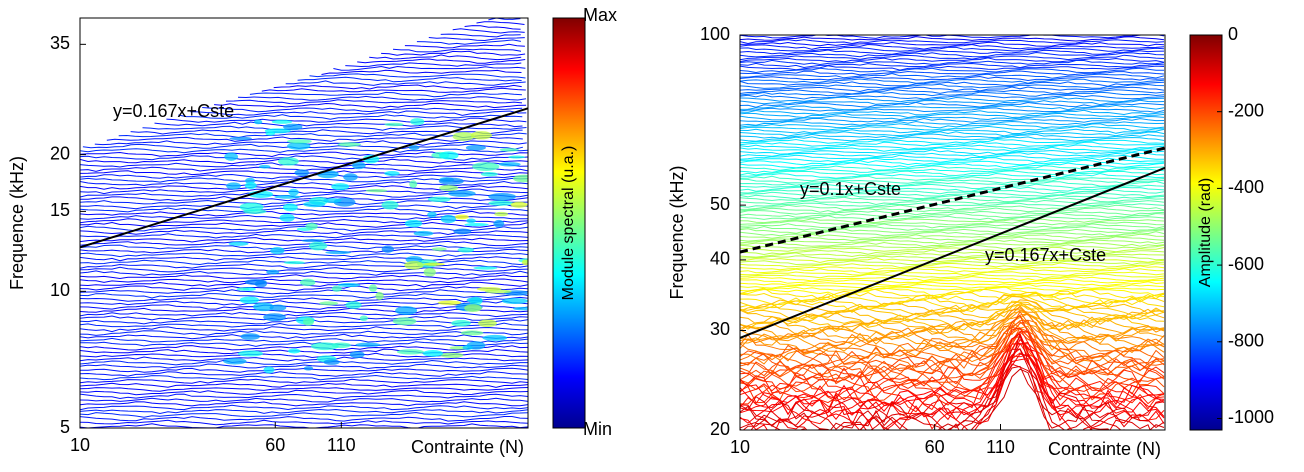  I want to click on colorbar-label: Module spectral (u.a.), so click(568, 223).